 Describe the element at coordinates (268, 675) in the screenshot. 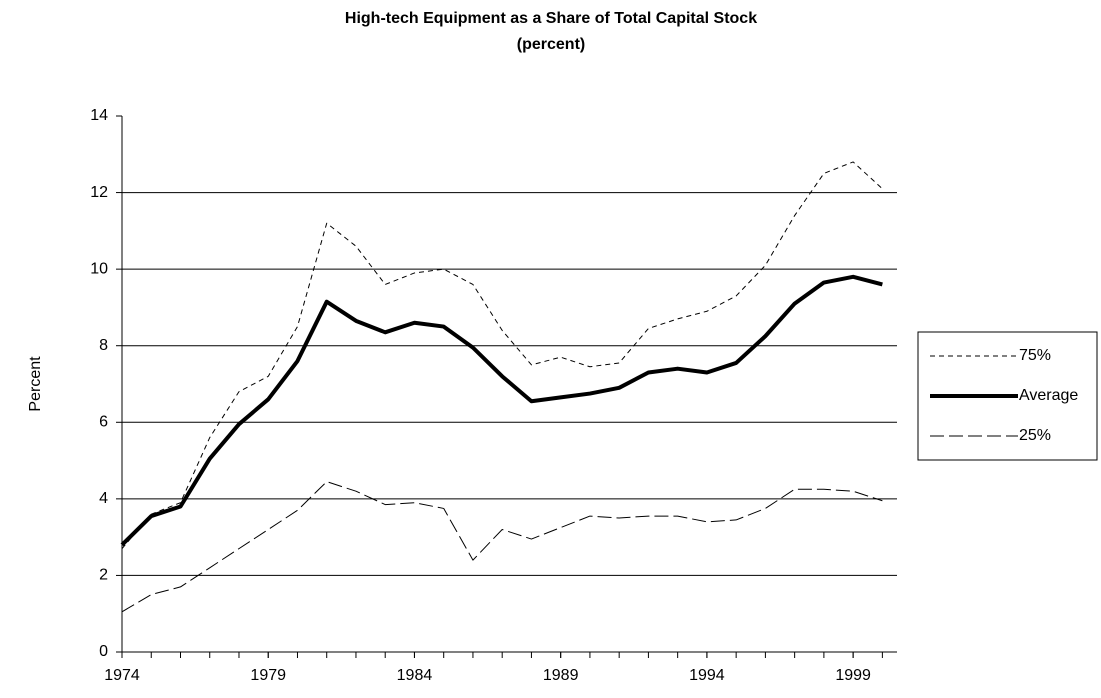

I see `x-tick-label: 1979` at that location.